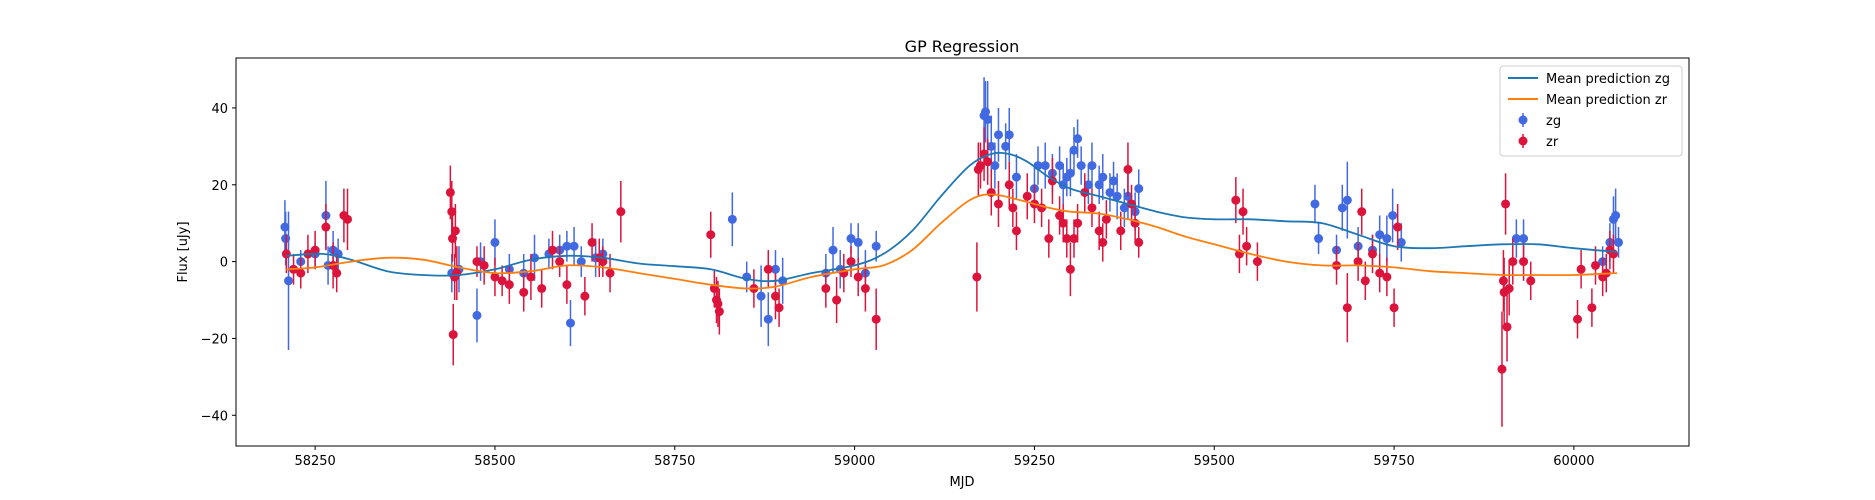  Describe the element at coordinates (944, 457) in the screenshot. I see `x-axis: 58250 58500 58750 59000 59250 59500 59750 60000` at that location.